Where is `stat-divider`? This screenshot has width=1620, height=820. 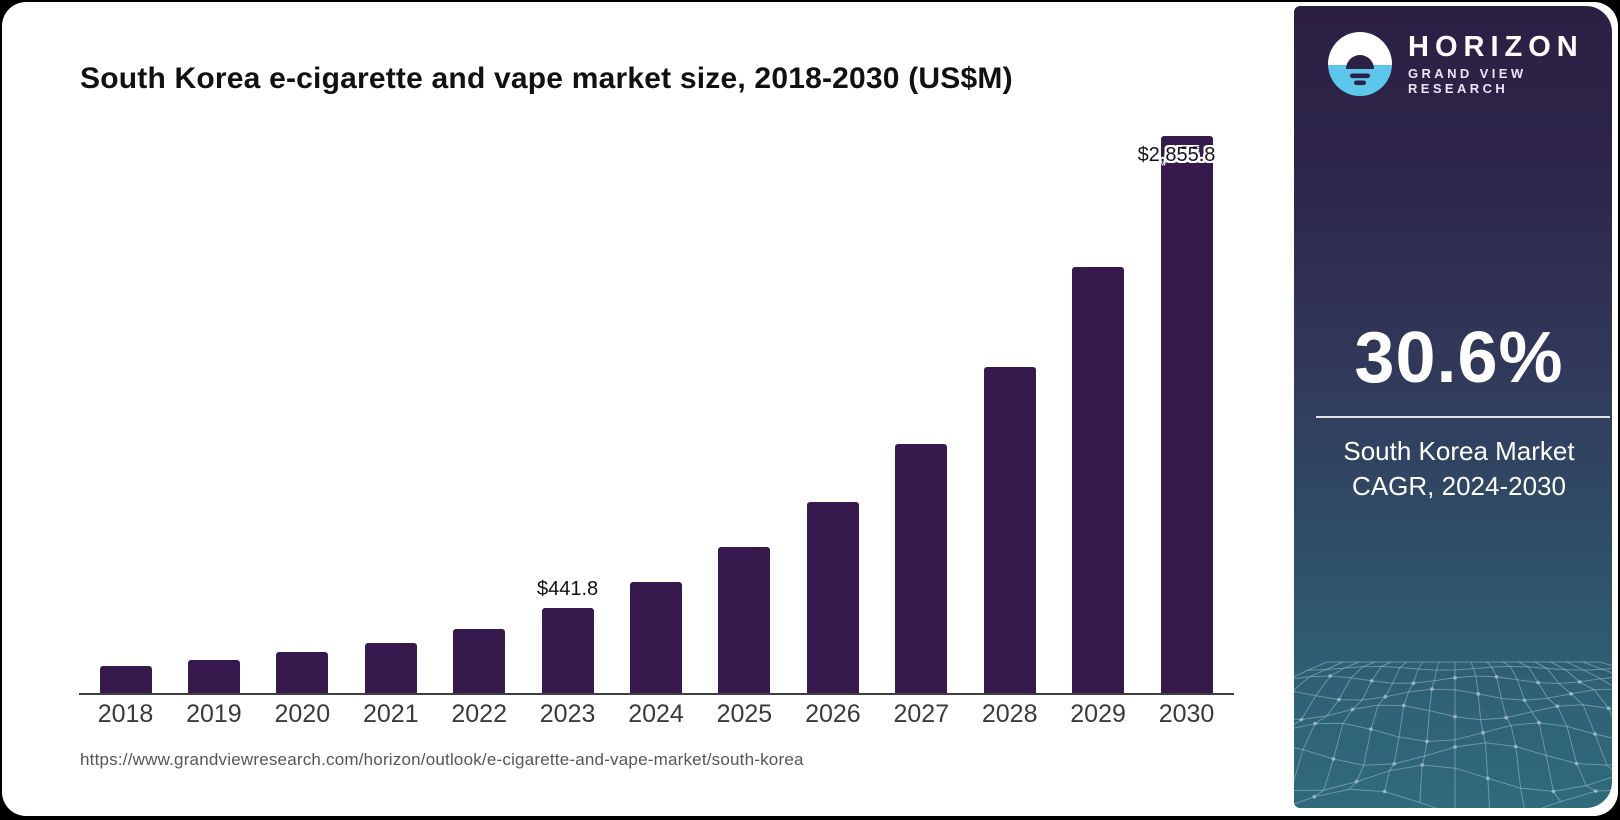 stat-divider is located at coordinates (1463, 417).